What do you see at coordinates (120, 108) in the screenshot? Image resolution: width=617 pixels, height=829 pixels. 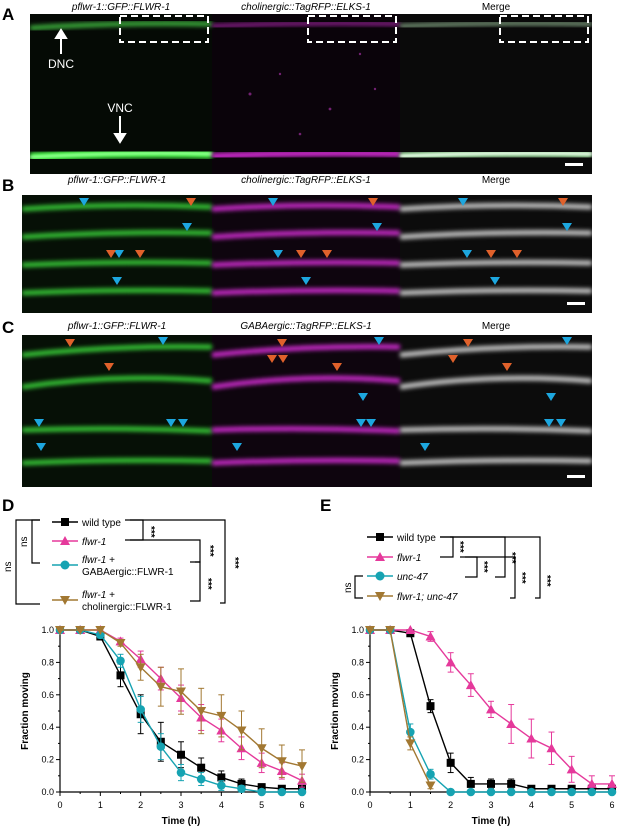 I see `vnc-label: VNC` at bounding box center [120, 108].